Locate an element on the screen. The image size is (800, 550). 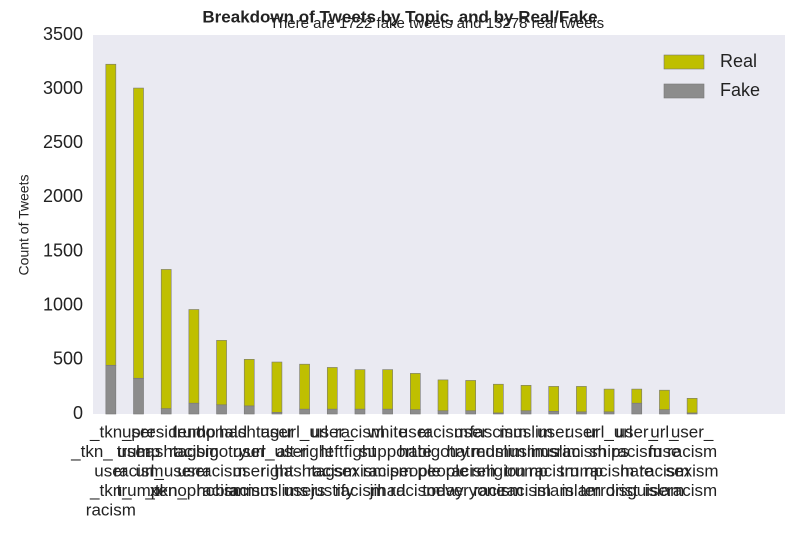
x-tick-label: right is located at coordinates (276, 470).